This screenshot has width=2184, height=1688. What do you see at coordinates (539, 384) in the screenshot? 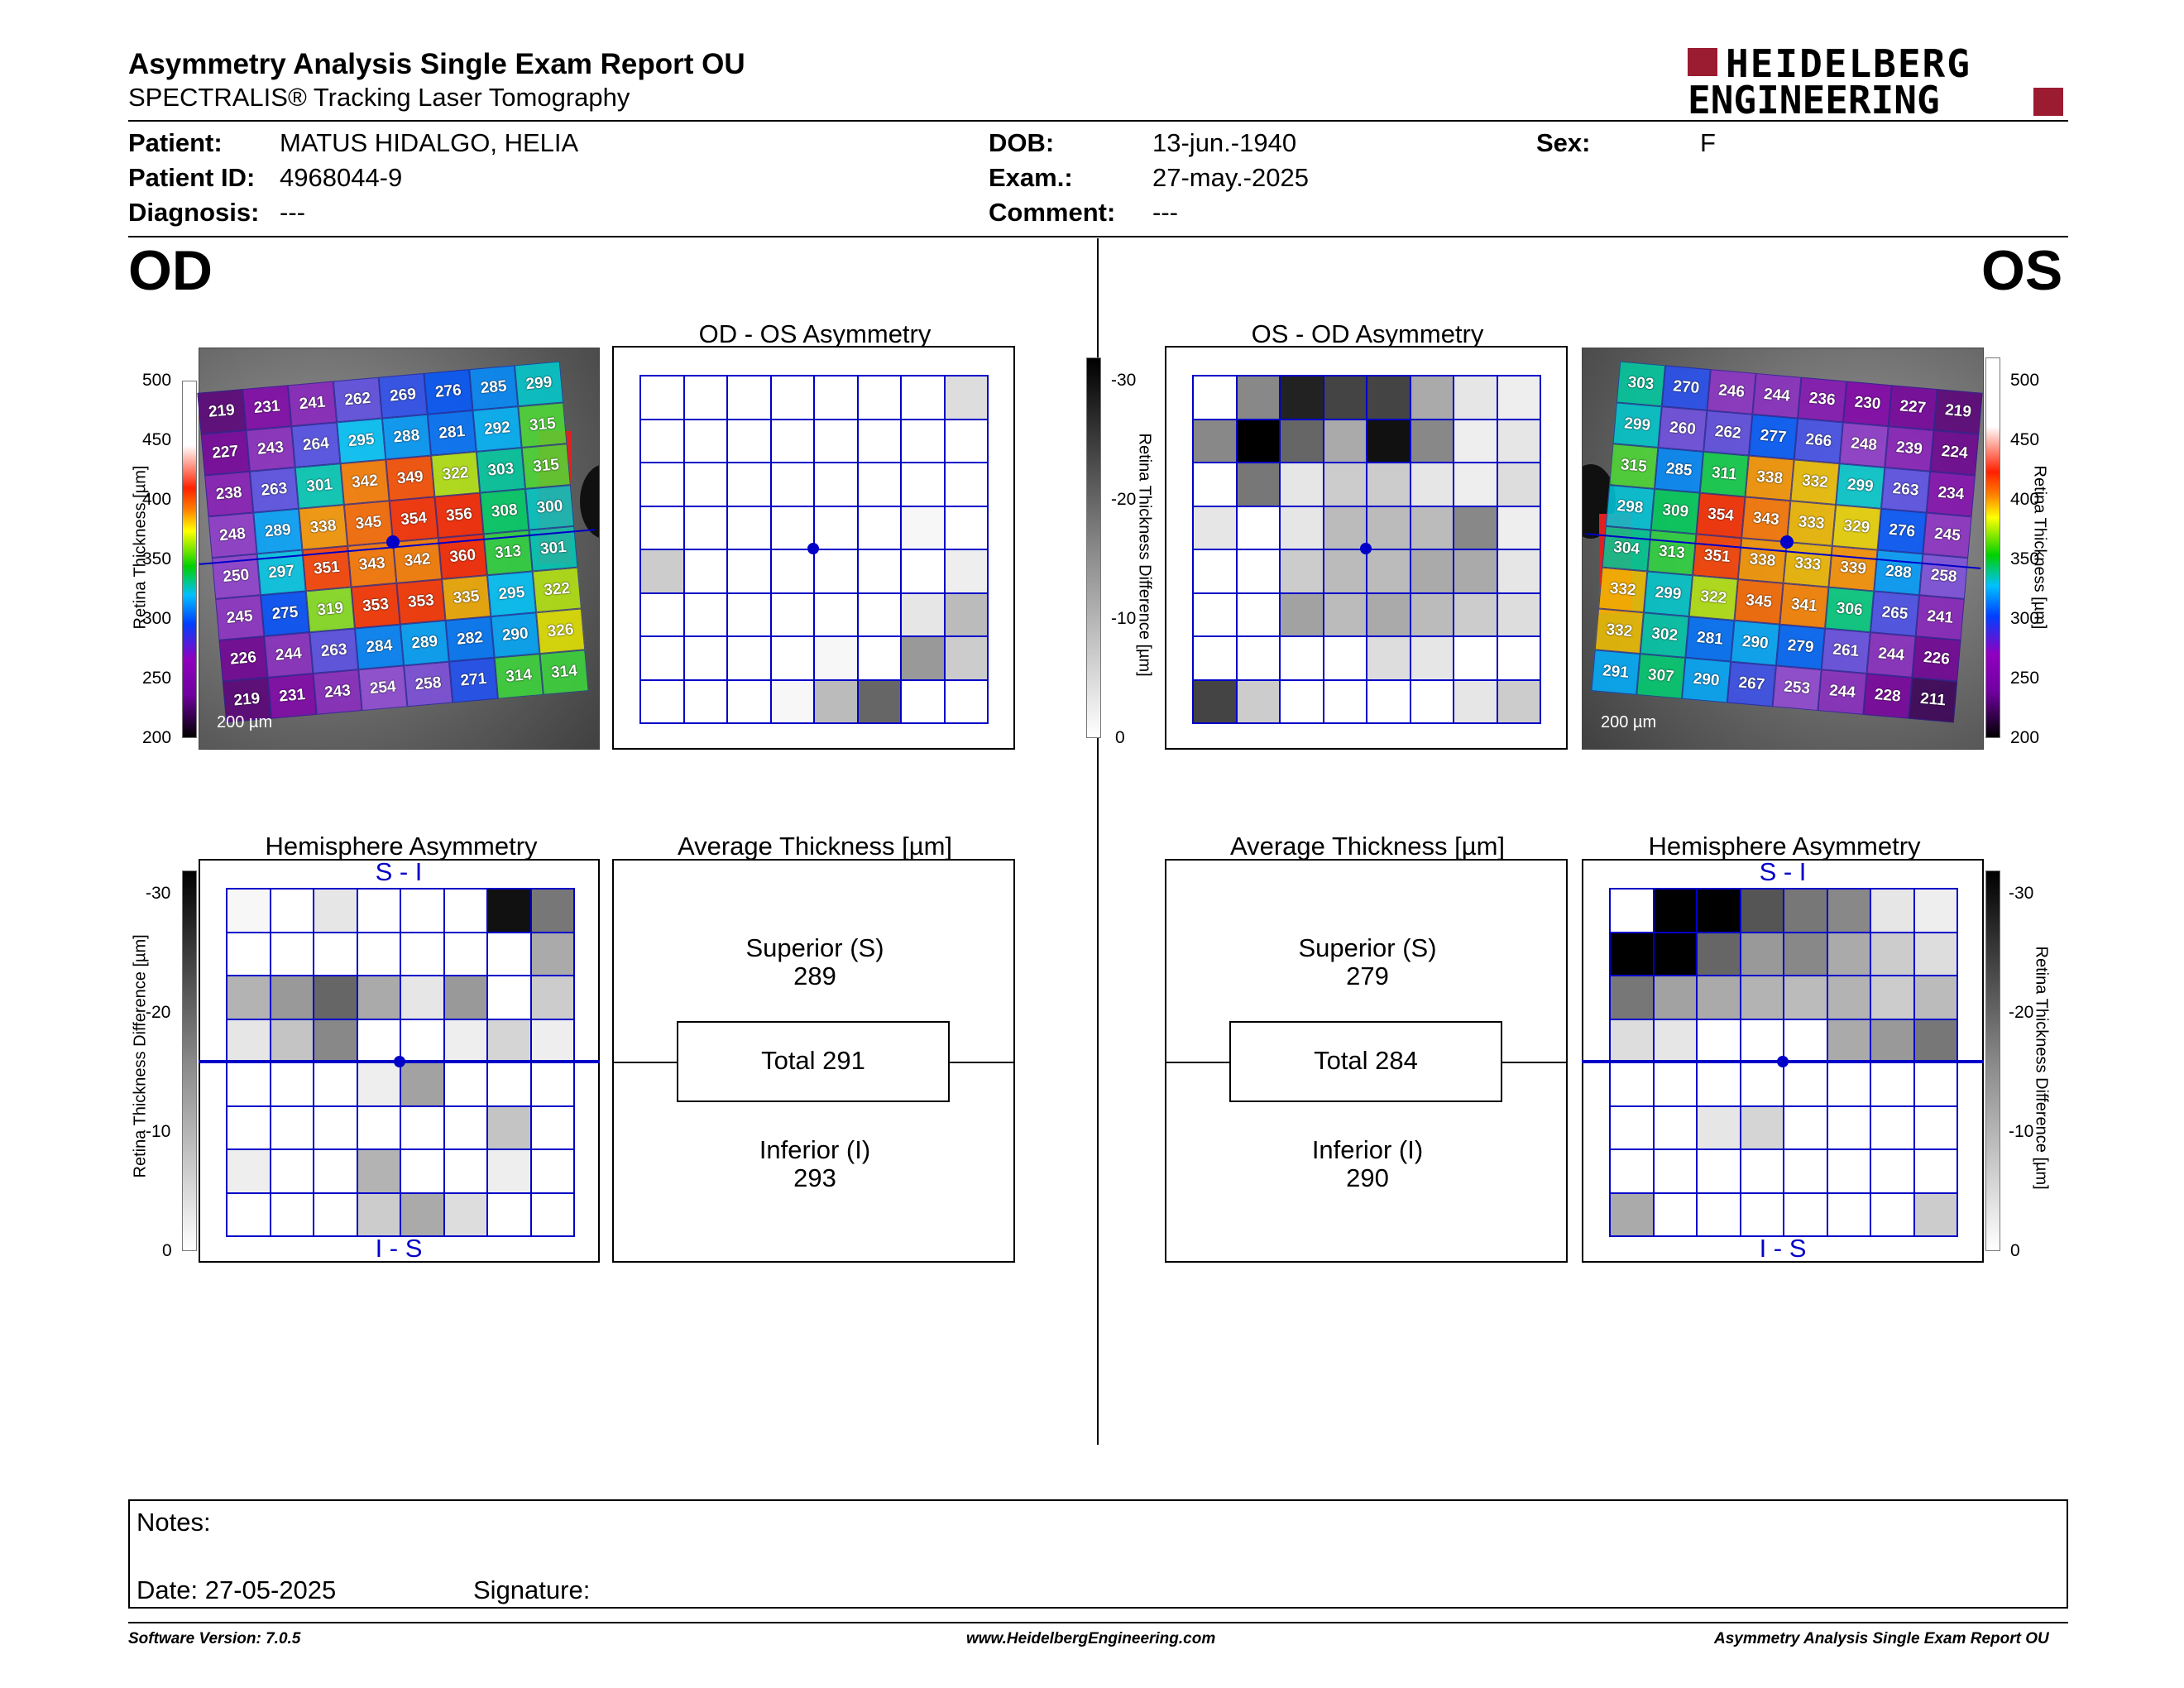
I see `od-thickness-cell: 299` at bounding box center [539, 384].